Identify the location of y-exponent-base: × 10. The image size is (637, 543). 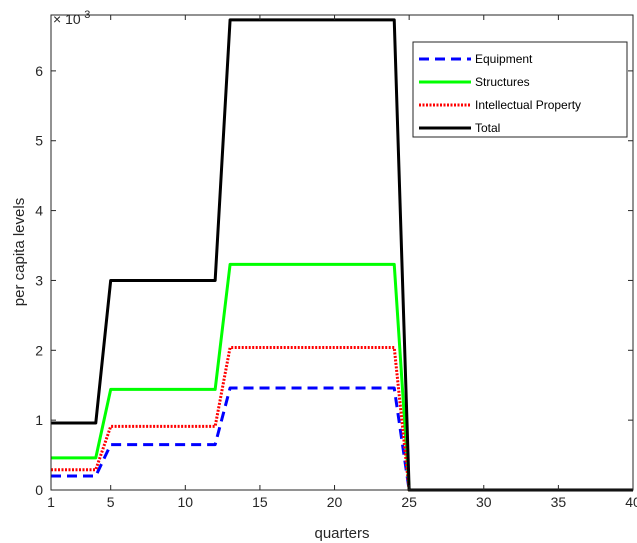
(67, 19).